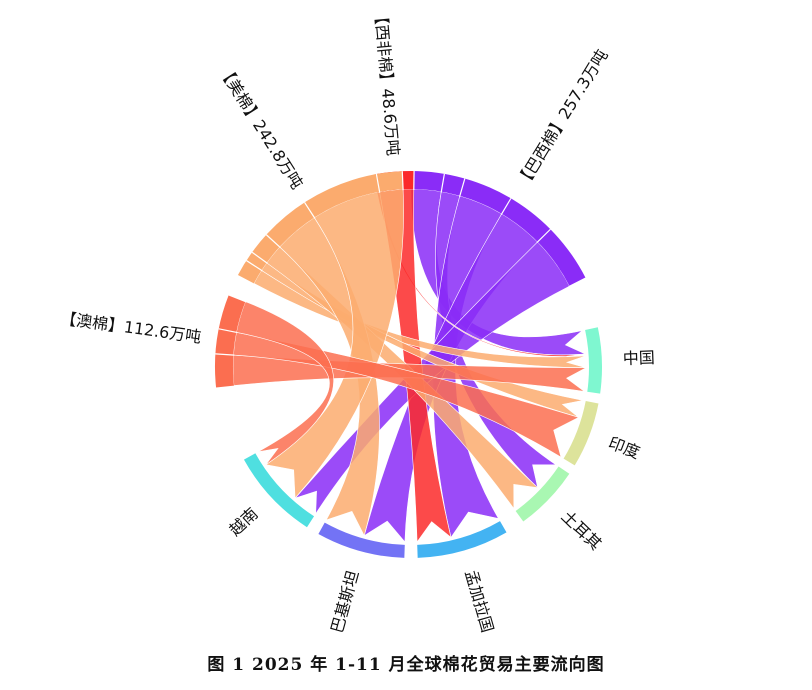  I want to click on exporter-label-1: 【西非棉】48.6万吨, so click(387, 82).